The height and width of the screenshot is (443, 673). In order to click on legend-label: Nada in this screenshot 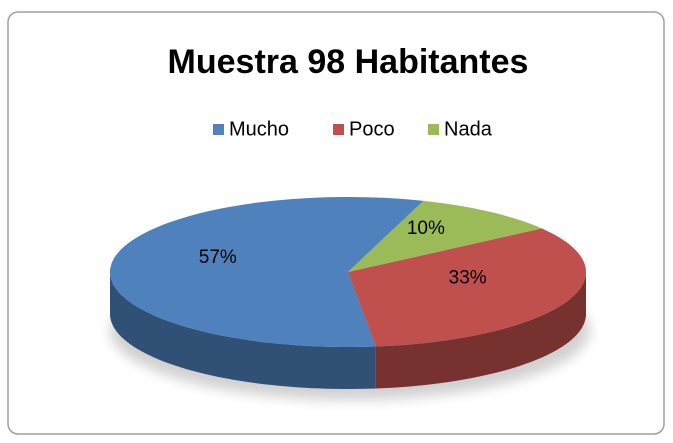, I will do `click(468, 129)`.